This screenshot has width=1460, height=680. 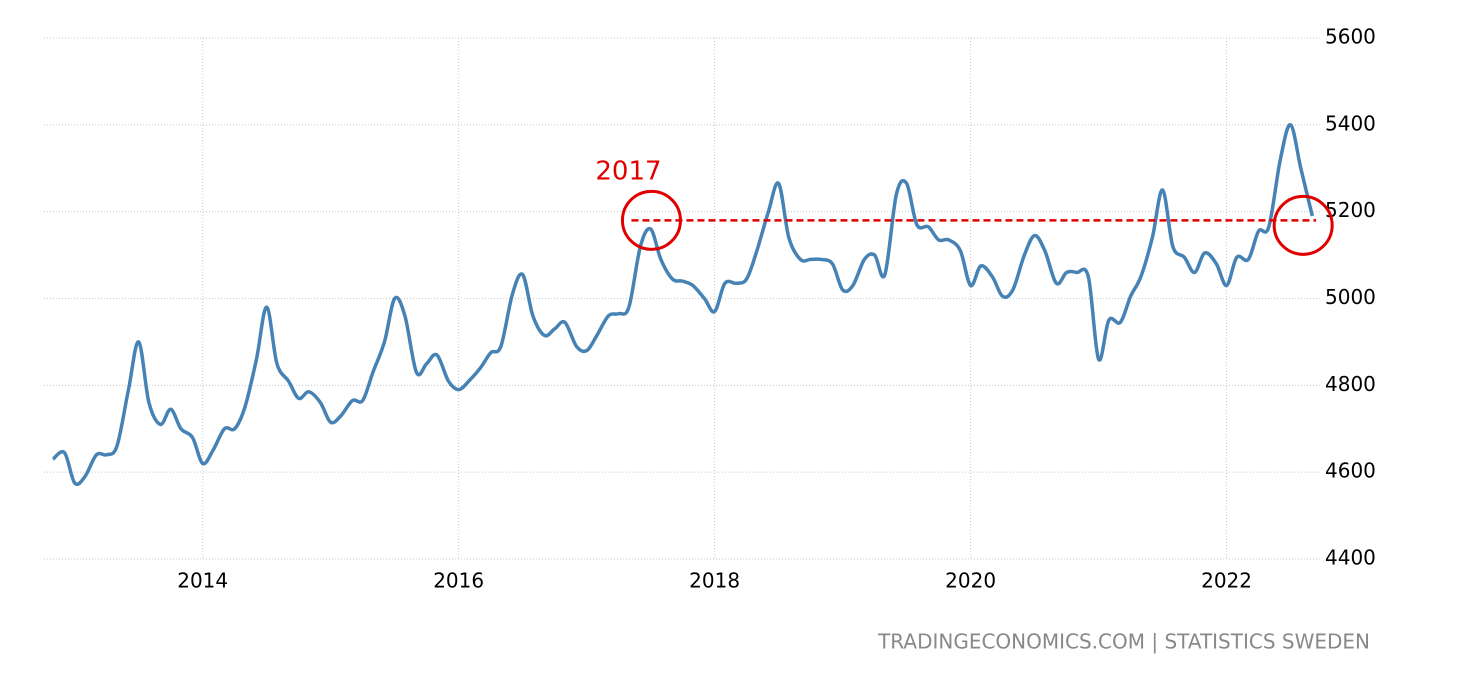 I want to click on x-tick-label: 2018, so click(x=714, y=581).